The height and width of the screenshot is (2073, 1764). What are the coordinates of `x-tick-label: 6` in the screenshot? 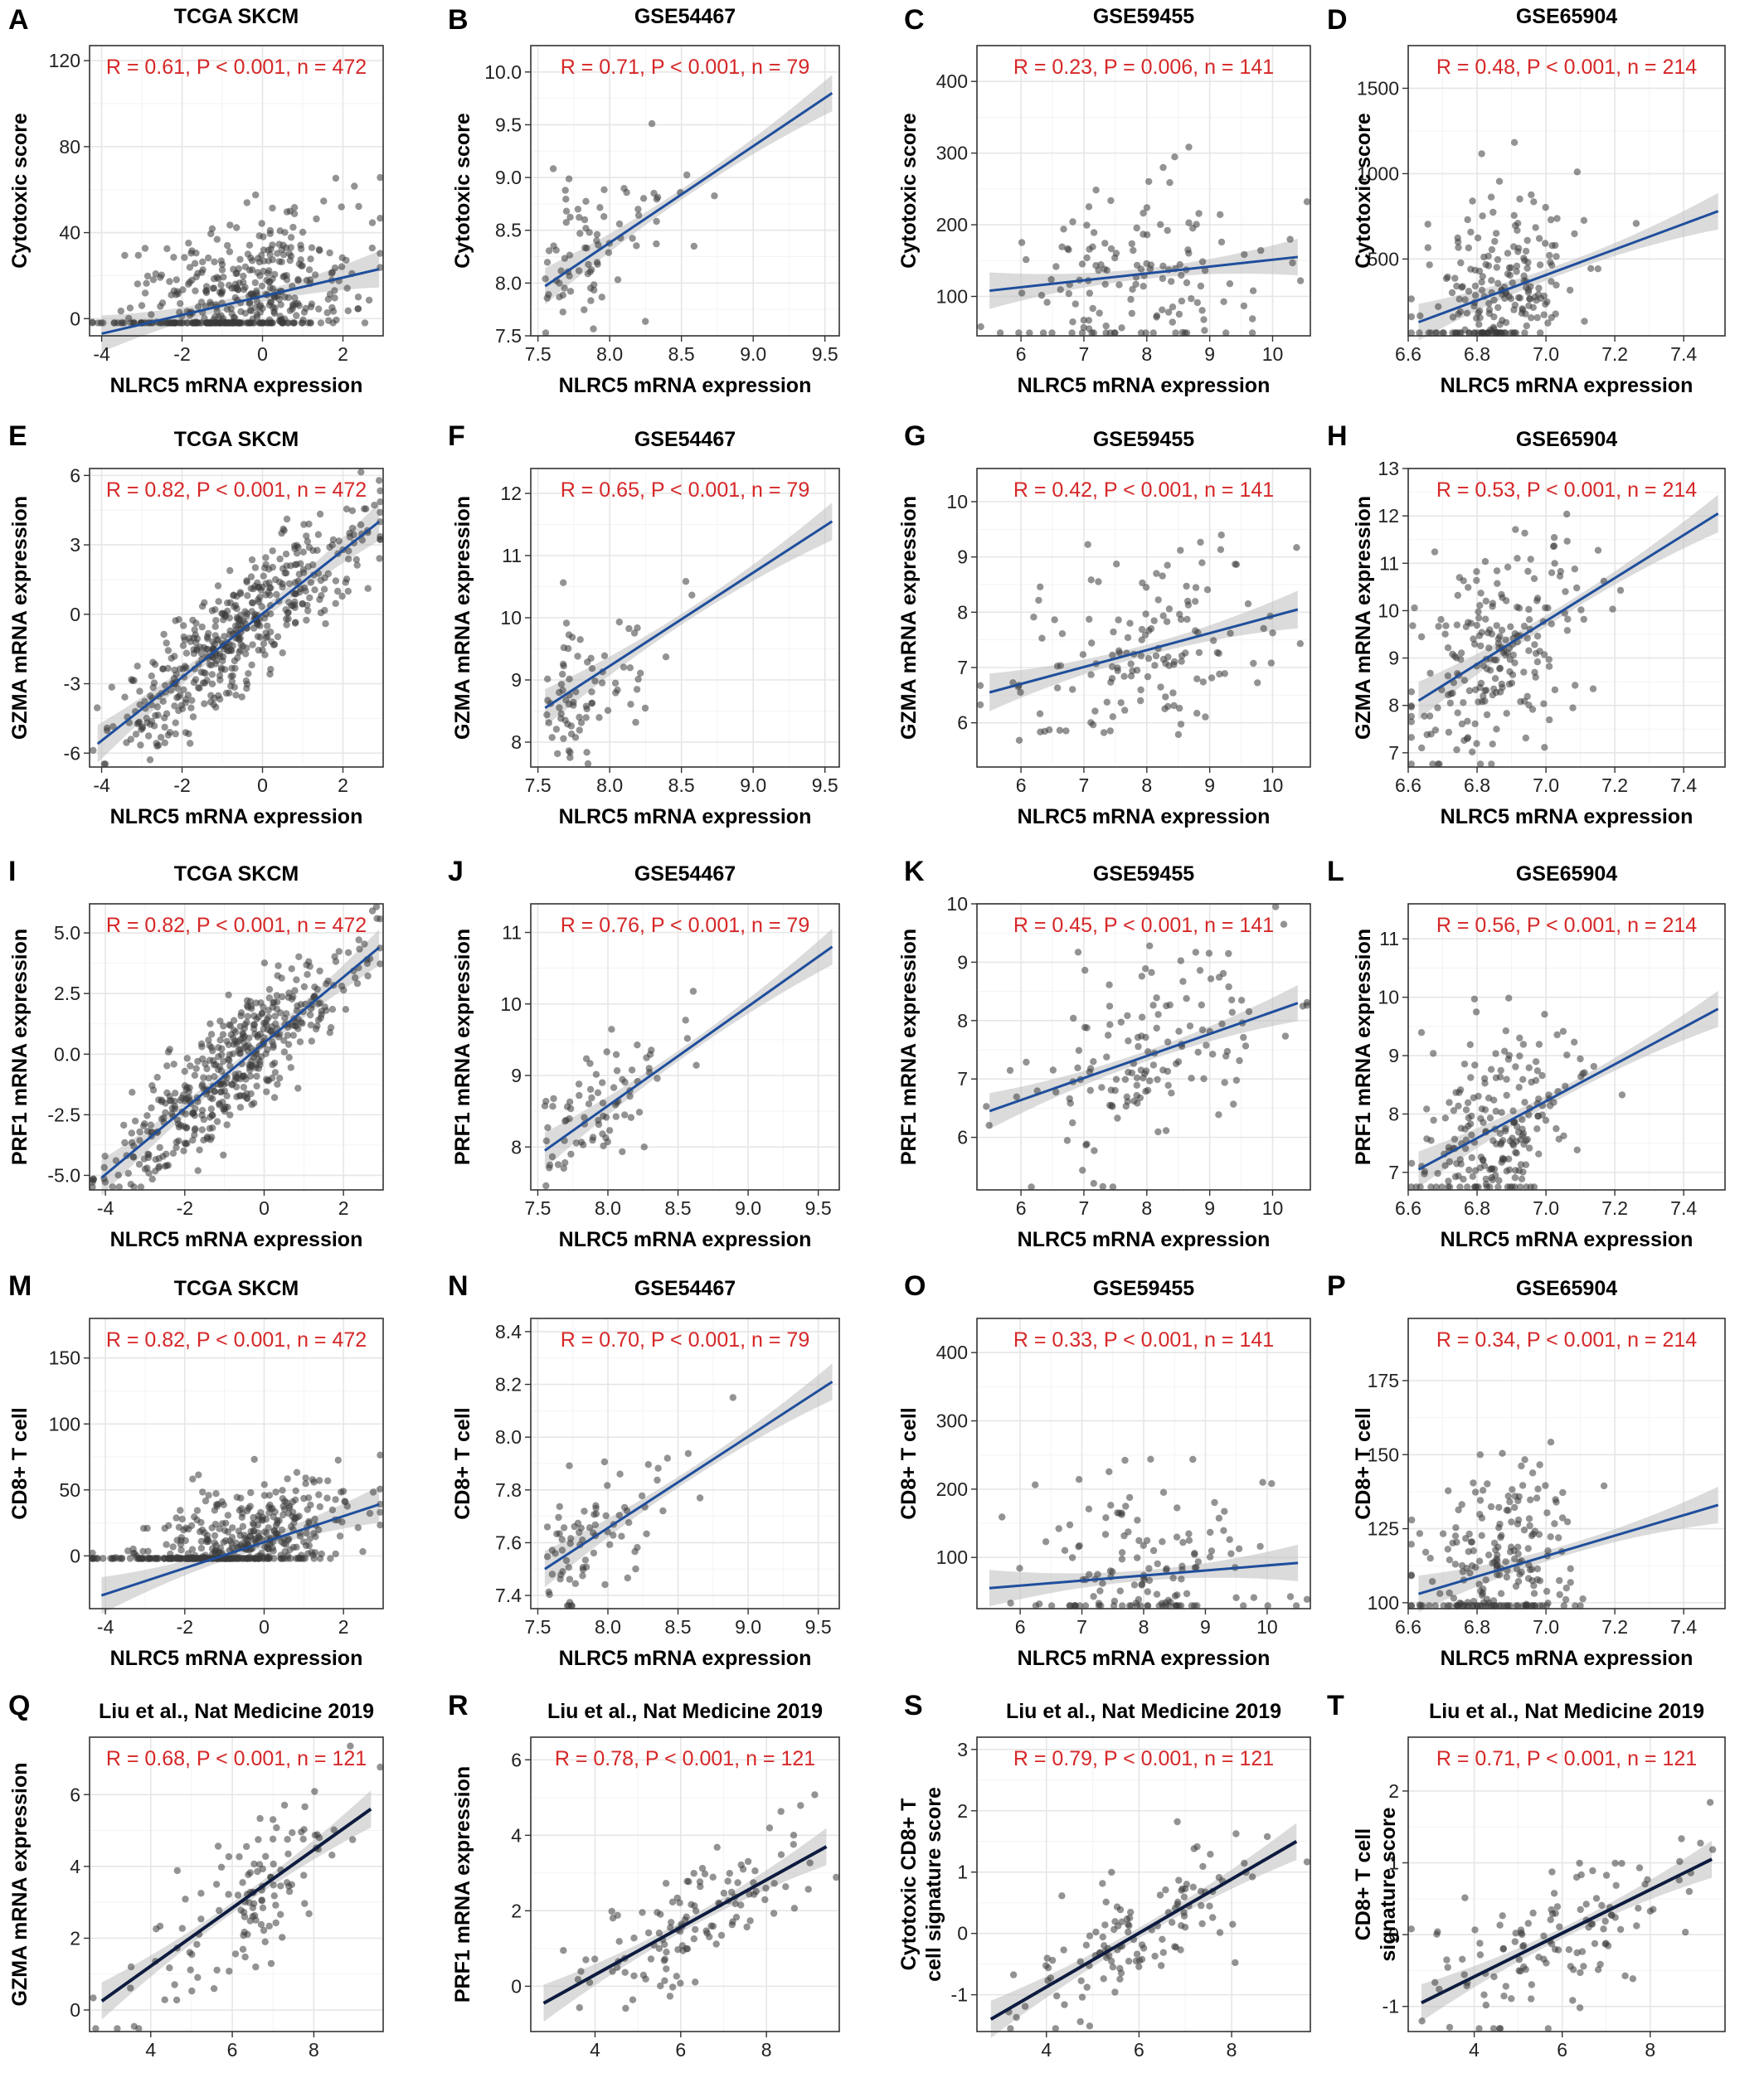 It's located at (1021, 785).